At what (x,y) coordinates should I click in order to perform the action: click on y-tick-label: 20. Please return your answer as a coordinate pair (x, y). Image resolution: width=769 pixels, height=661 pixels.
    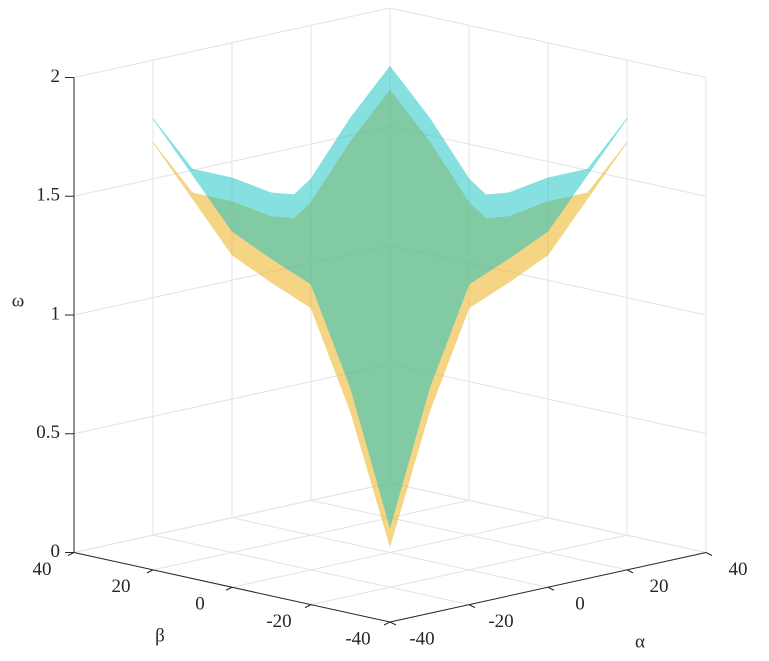
    Looking at the image, I should click on (121, 586).